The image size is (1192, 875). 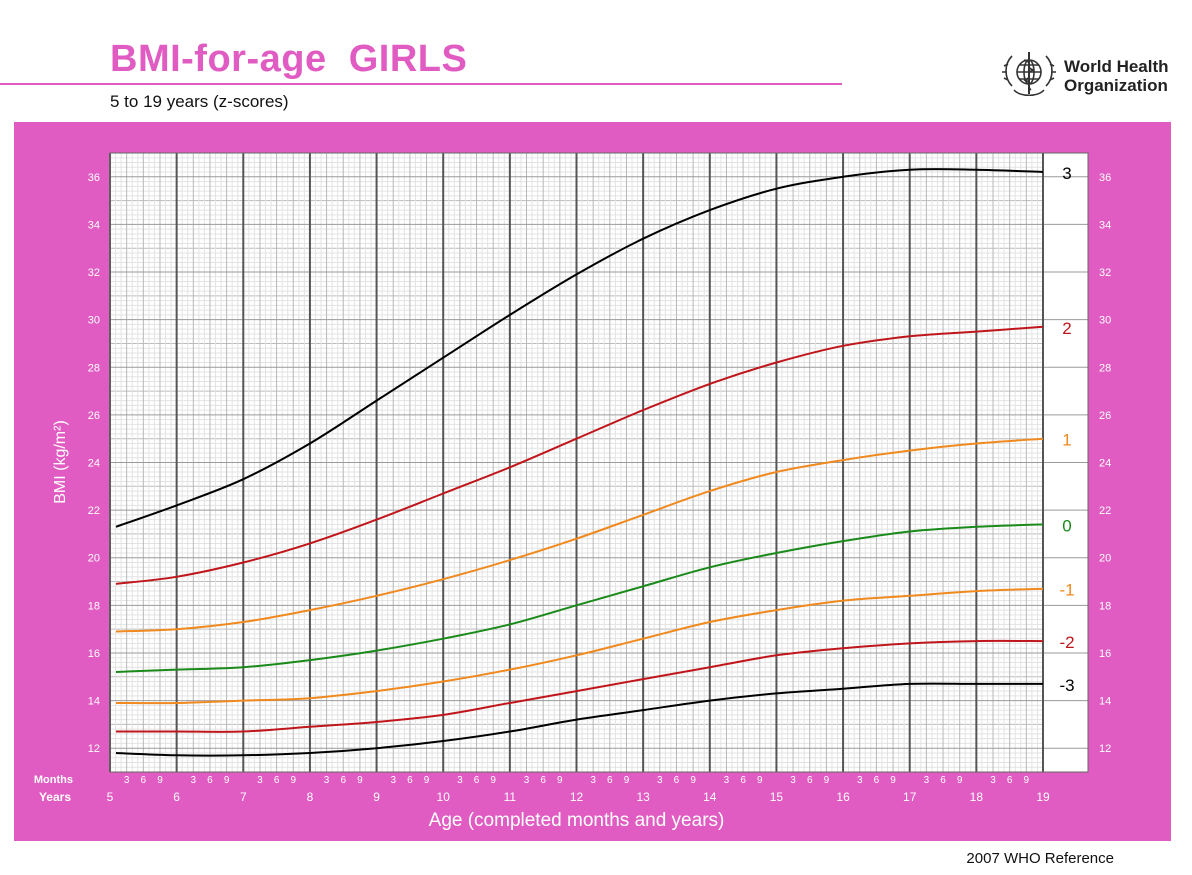 What do you see at coordinates (421, 84) in the screenshot?
I see `title-divider` at bounding box center [421, 84].